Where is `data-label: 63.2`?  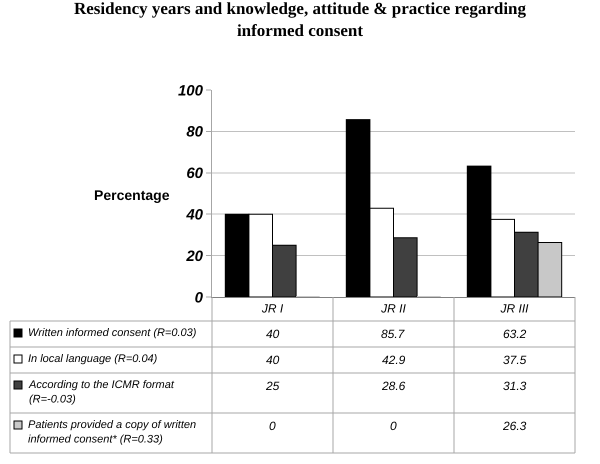 data-label: 63.2 is located at coordinates (515, 334).